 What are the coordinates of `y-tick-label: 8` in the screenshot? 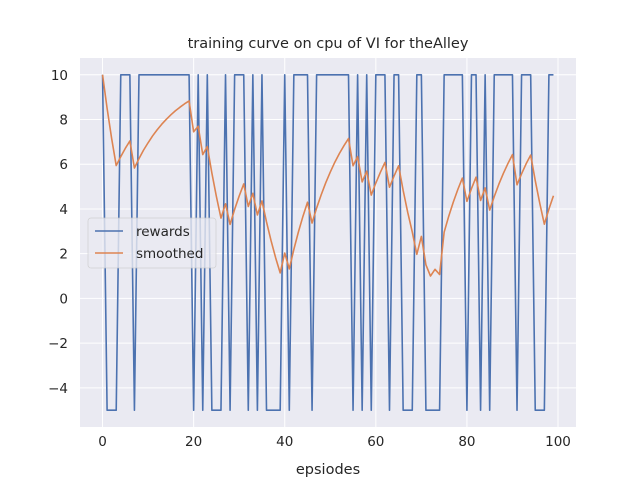 It's located at (63, 121).